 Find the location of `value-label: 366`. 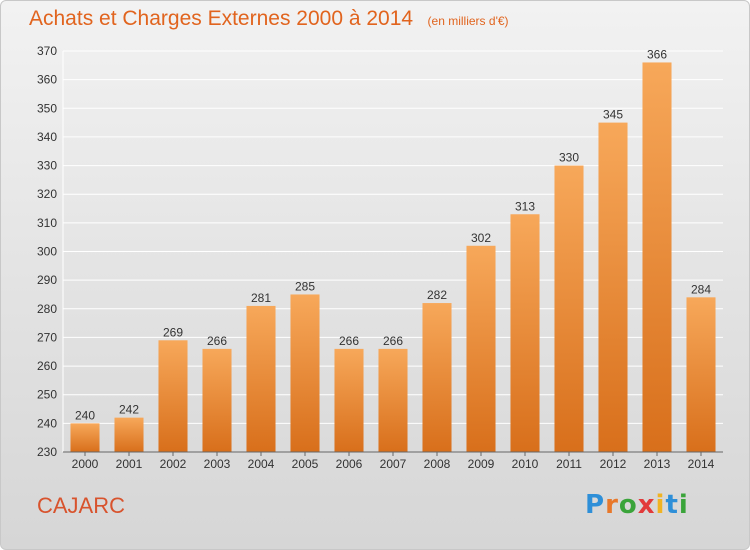

value-label: 366 is located at coordinates (657, 54).